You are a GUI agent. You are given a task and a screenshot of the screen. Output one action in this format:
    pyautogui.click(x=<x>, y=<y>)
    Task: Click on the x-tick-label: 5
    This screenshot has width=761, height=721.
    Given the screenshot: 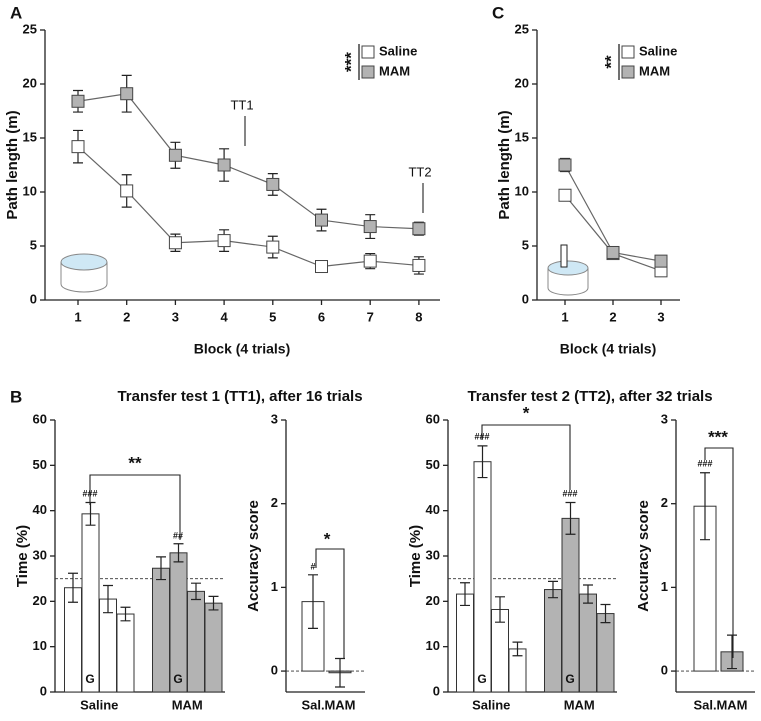 What is the action you would take?
    pyautogui.click(x=272, y=316)
    